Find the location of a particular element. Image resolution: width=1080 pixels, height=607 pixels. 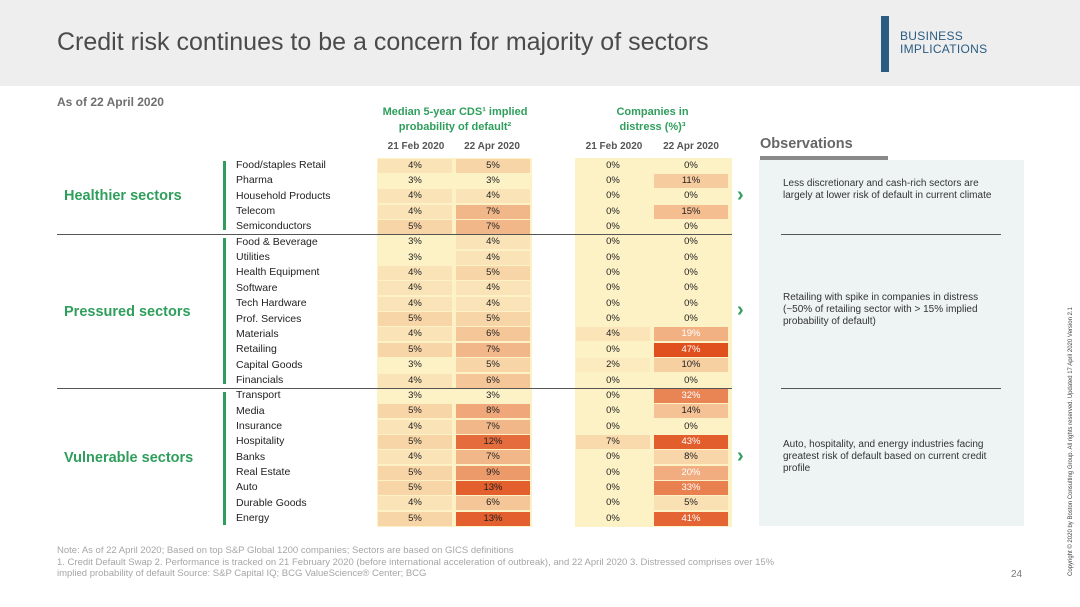

vulnerable-bracket is located at coordinates (224, 458).